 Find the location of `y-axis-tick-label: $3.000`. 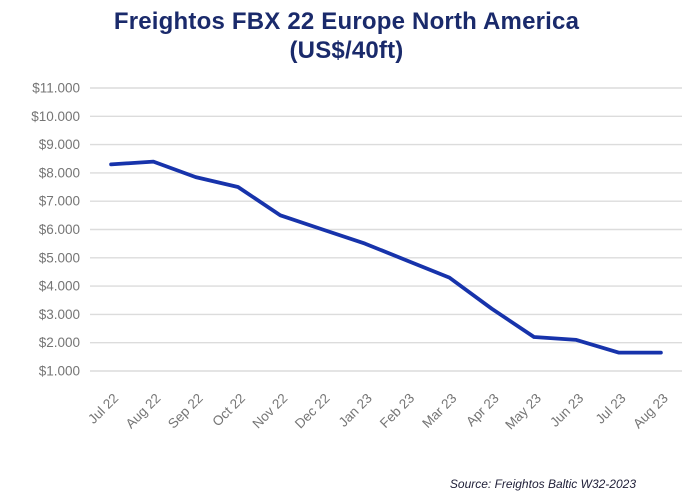

y-axis-tick-label: $3.000 is located at coordinates (59, 314).